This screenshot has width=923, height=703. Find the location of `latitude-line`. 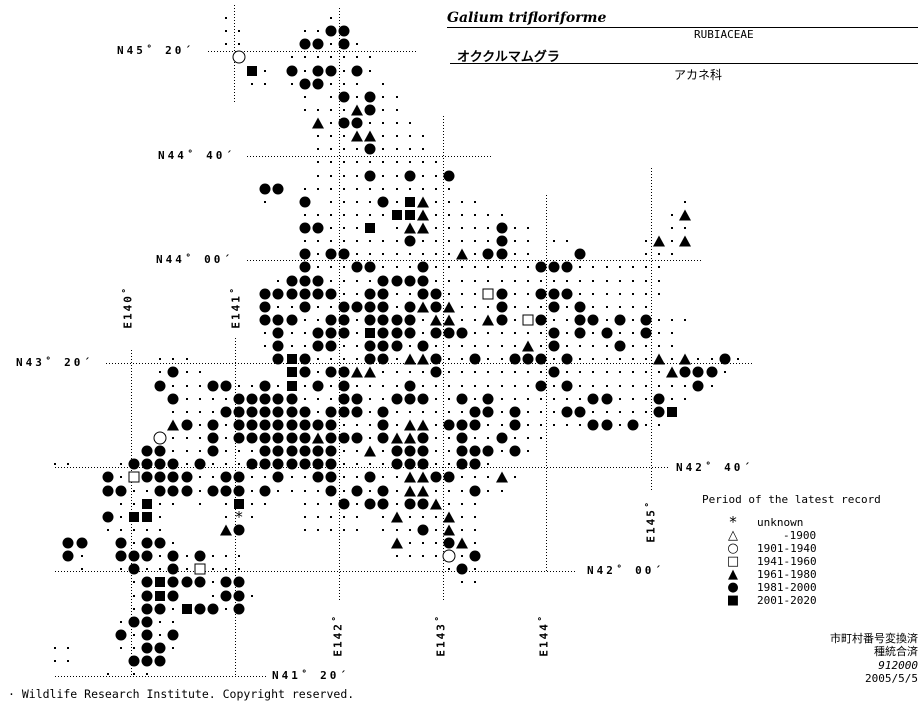

latitude-line is located at coordinates (475, 260).